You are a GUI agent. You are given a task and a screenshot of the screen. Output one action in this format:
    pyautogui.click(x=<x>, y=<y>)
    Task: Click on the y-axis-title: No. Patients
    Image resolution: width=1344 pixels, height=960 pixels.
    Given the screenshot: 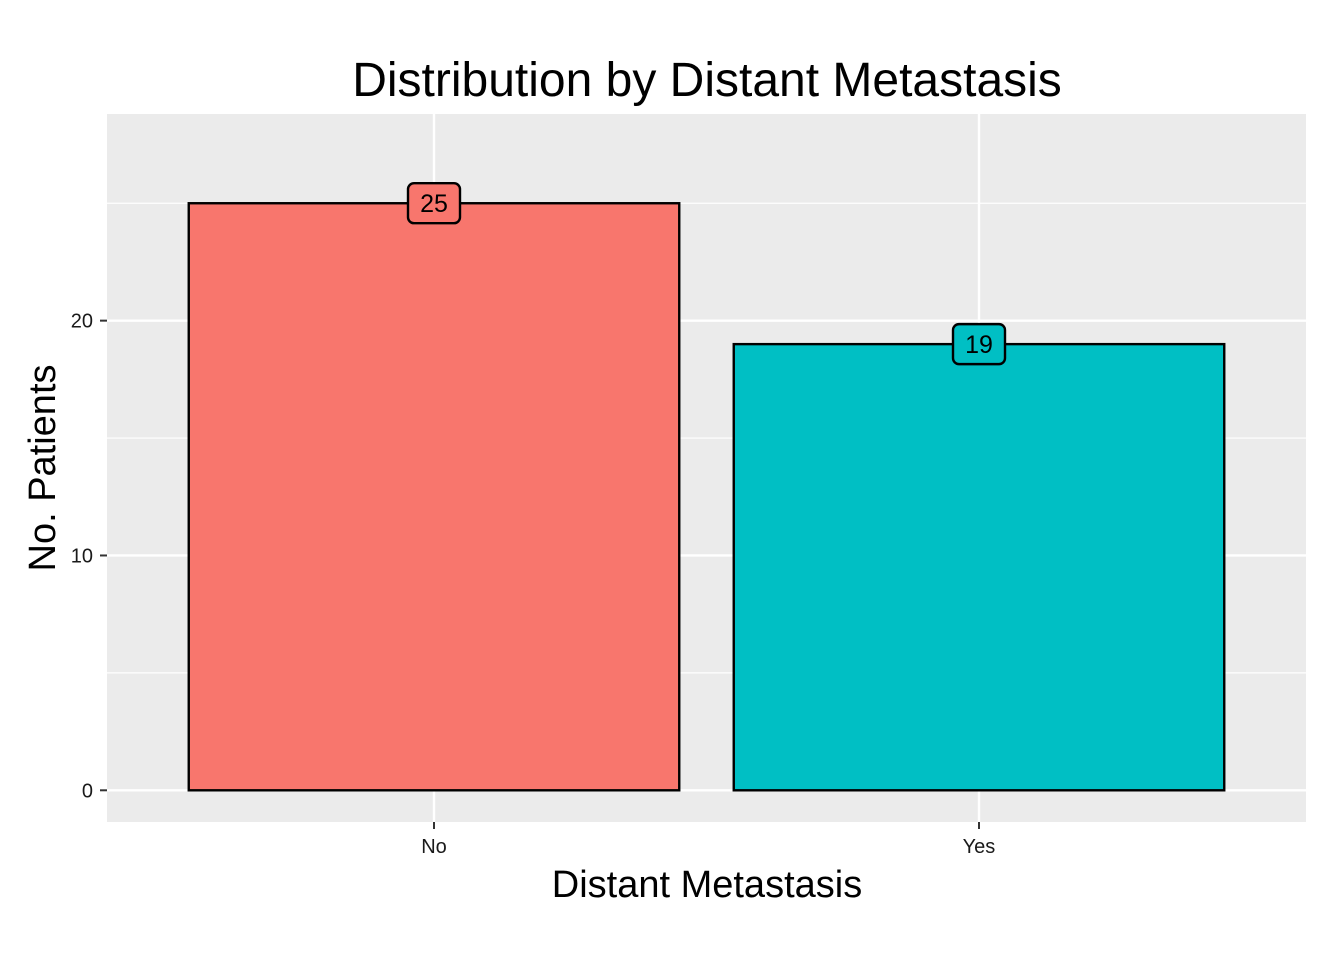 What is the action you would take?
    pyautogui.click(x=43, y=468)
    